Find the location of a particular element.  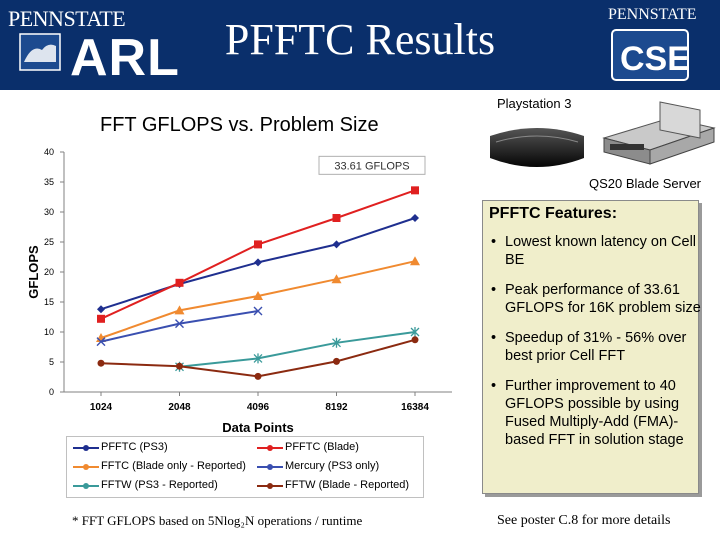

x-tick-label: 2048 is located at coordinates (179, 407).